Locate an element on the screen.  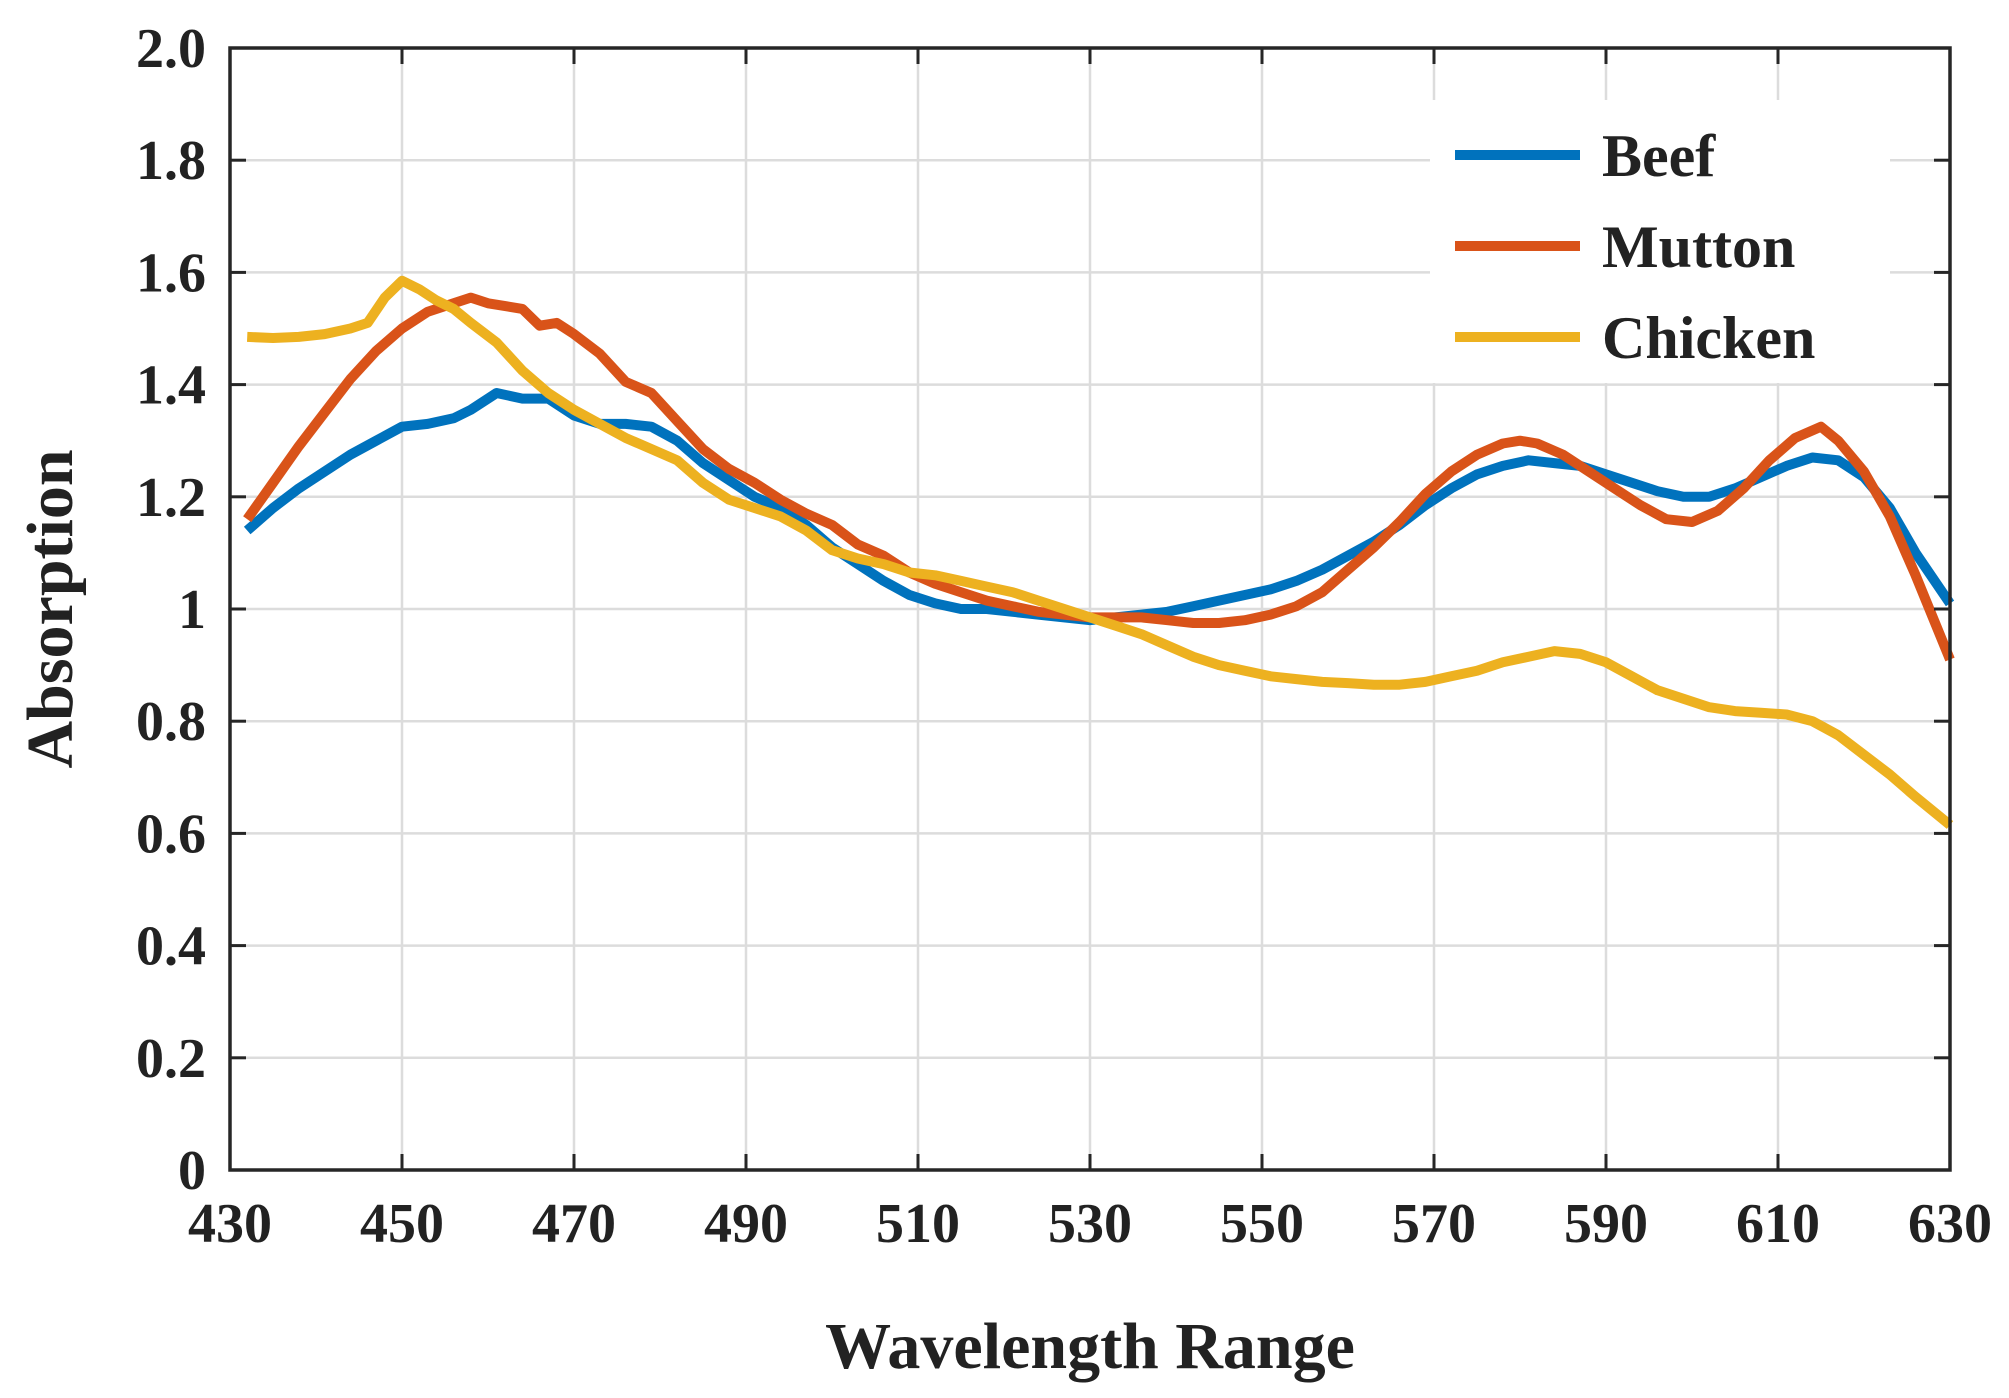
y-tick-label-6: 1.2 is located at coordinates (171, 498).